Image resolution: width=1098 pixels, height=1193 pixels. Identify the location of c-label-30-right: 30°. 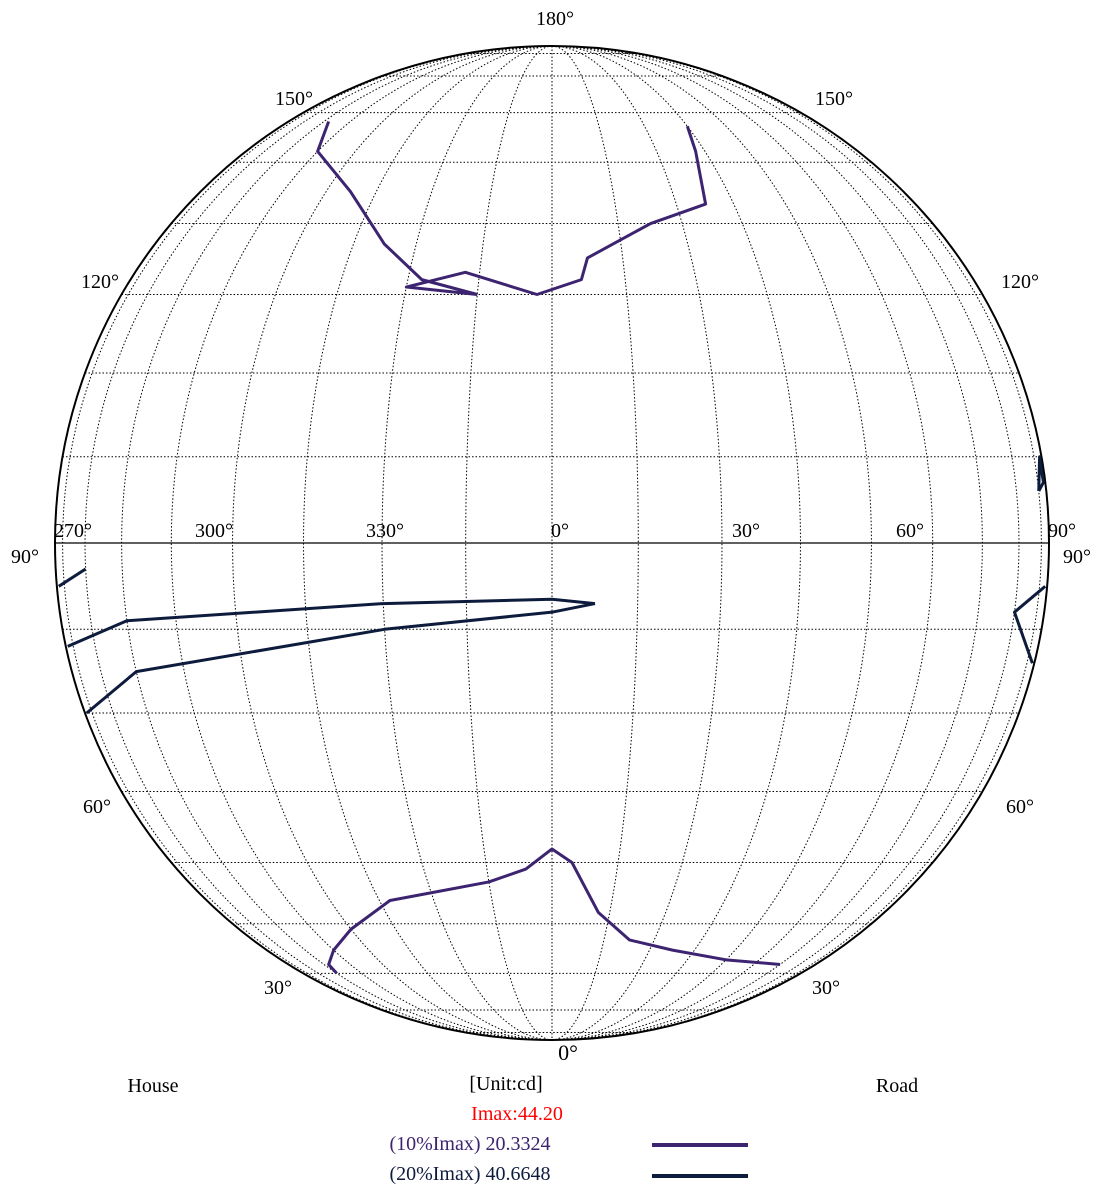
(826, 988).